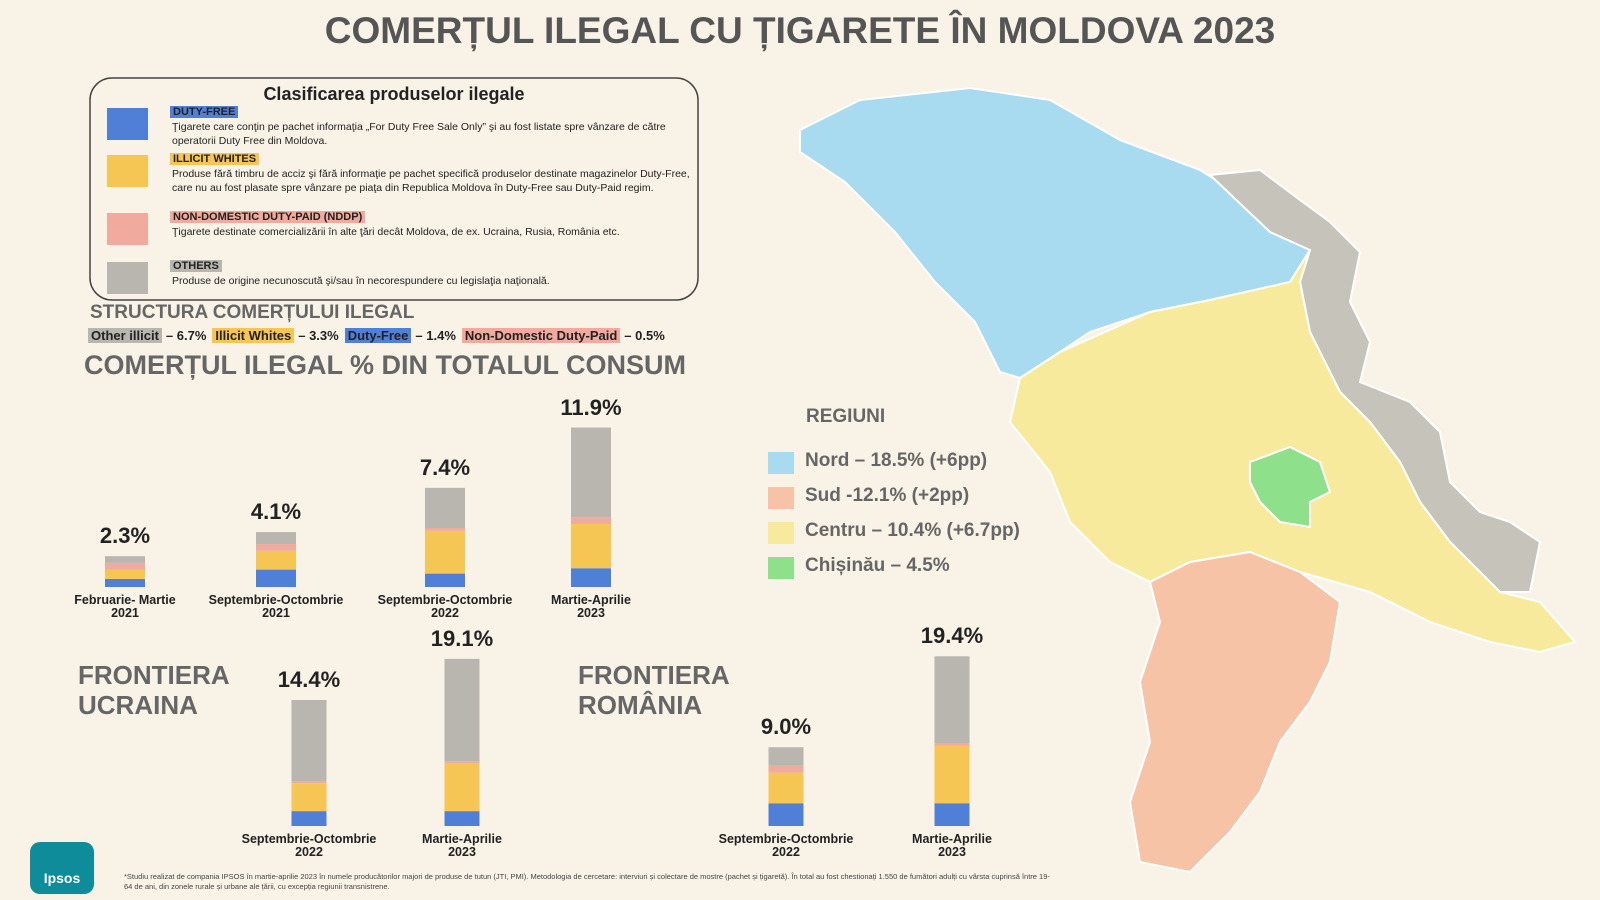  What do you see at coordinates (154, 690) in the screenshot?
I see `border-title: FRONTIERA UCRAINA` at bounding box center [154, 690].